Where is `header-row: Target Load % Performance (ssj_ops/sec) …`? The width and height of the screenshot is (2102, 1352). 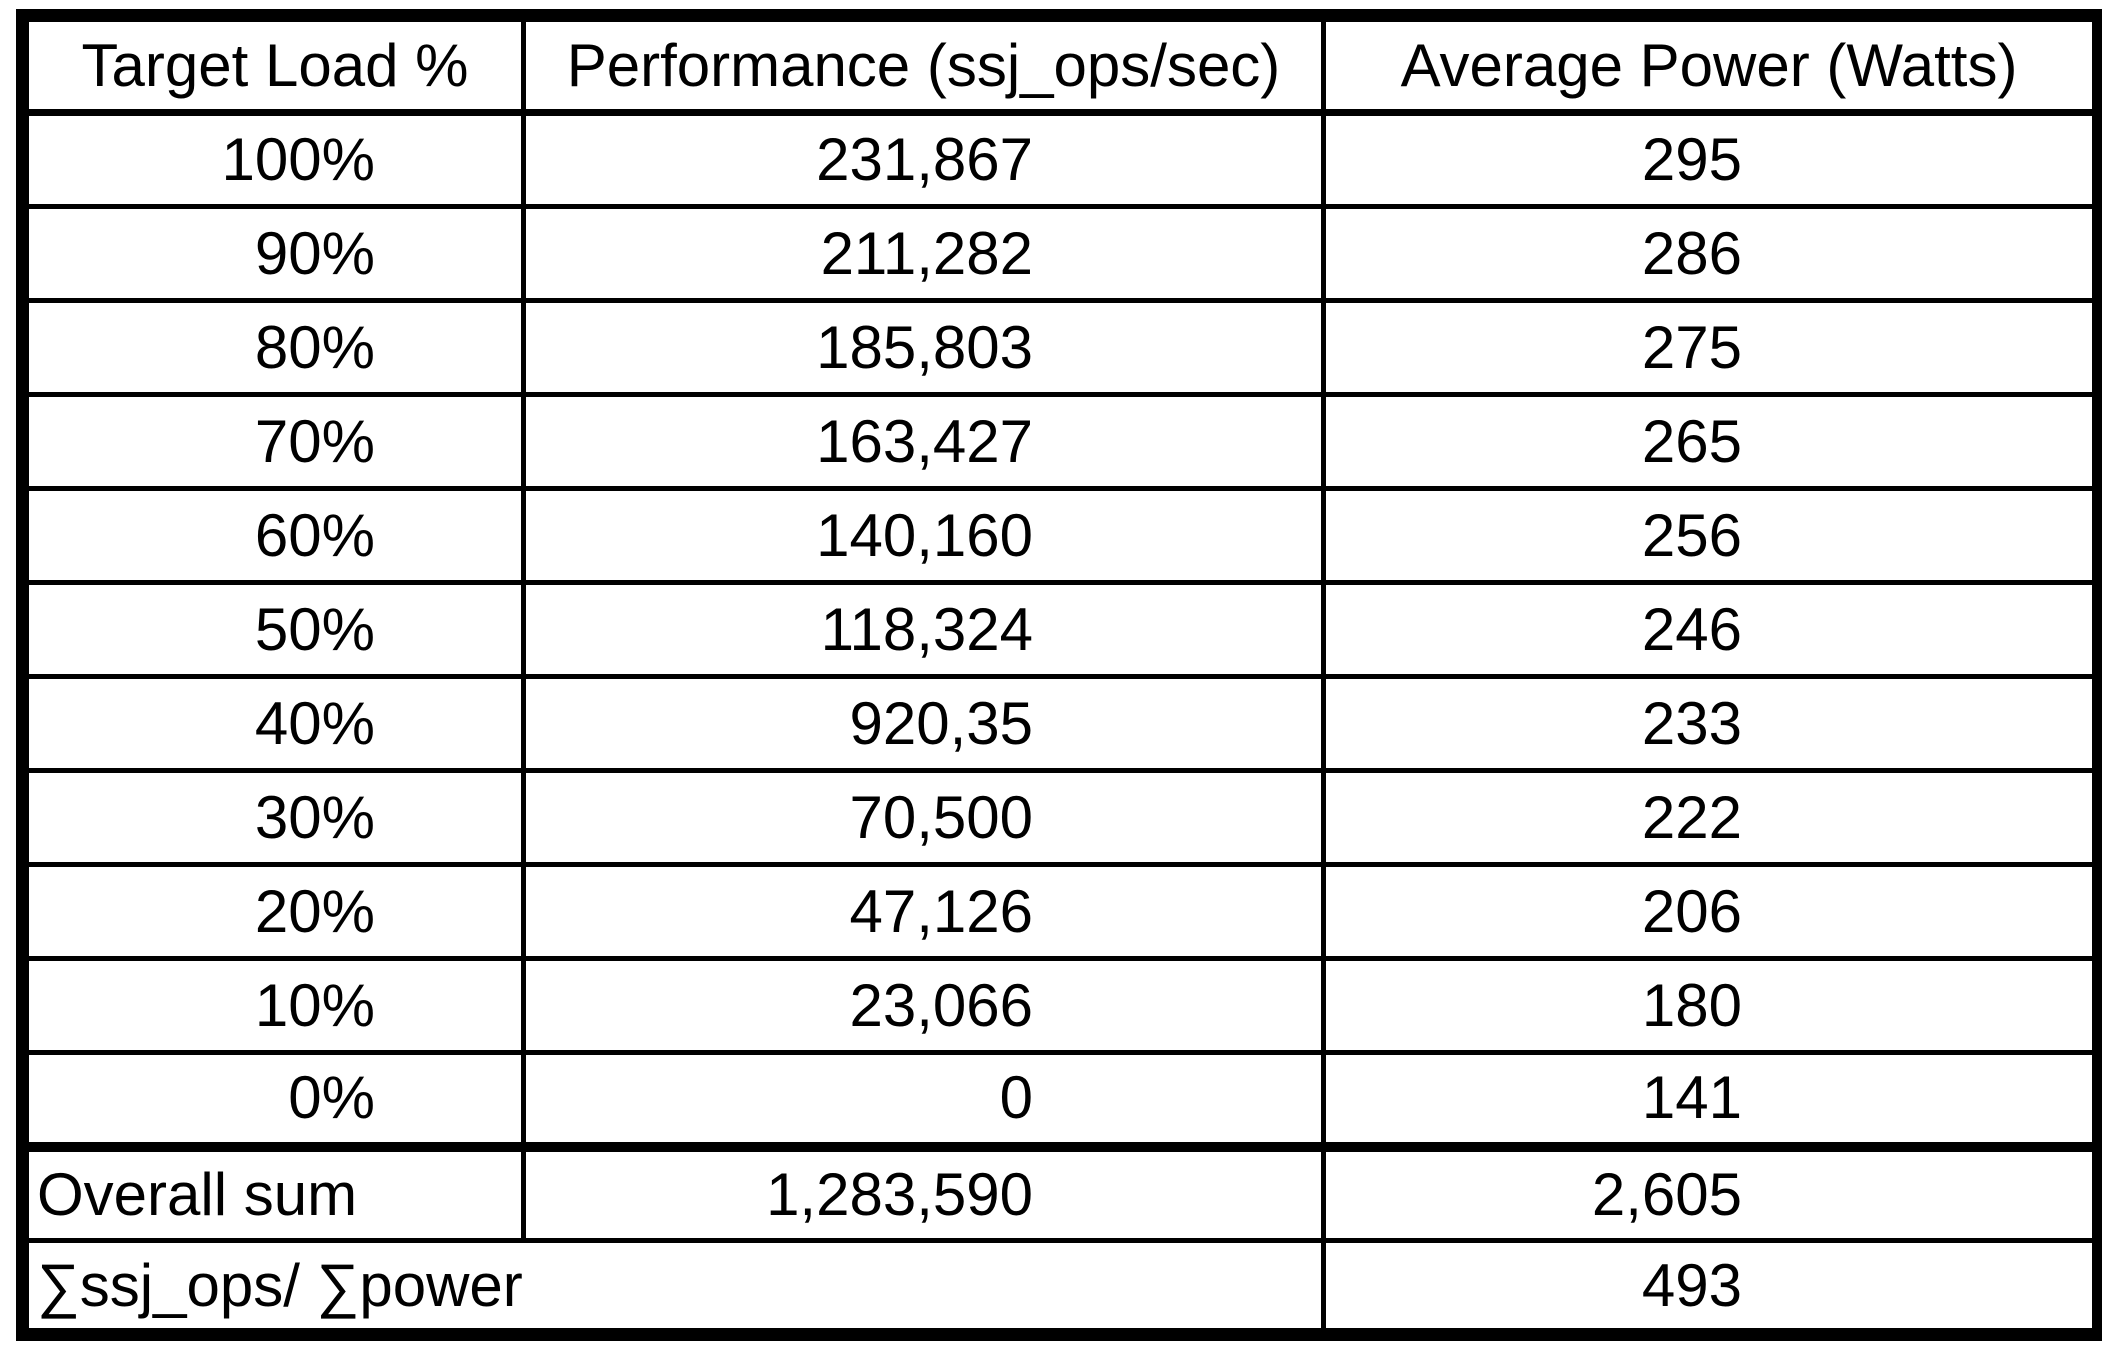 header-row: Target Load % Performance (ssj_ops/sec) … is located at coordinates (1060, 64).